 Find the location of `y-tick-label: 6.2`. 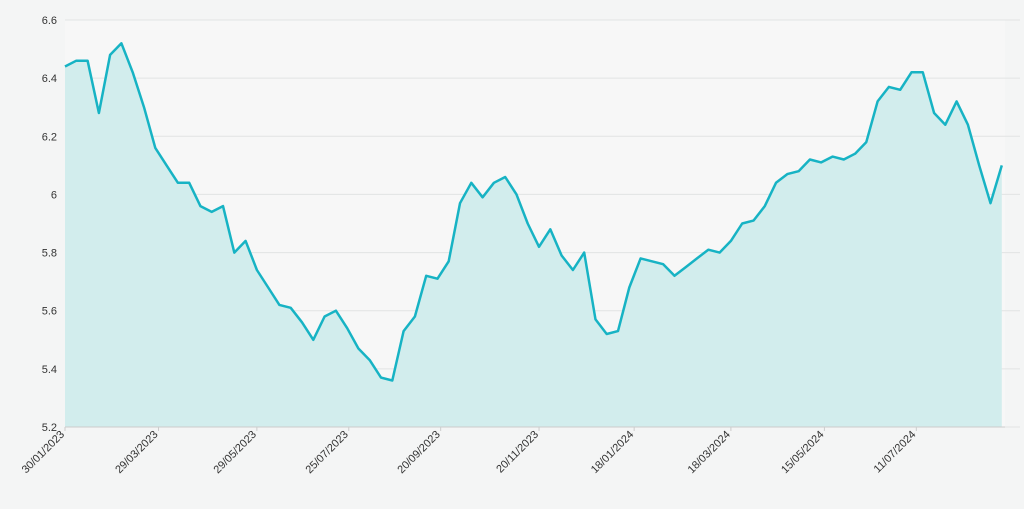

y-tick-label: 6.2 is located at coordinates (49, 137).